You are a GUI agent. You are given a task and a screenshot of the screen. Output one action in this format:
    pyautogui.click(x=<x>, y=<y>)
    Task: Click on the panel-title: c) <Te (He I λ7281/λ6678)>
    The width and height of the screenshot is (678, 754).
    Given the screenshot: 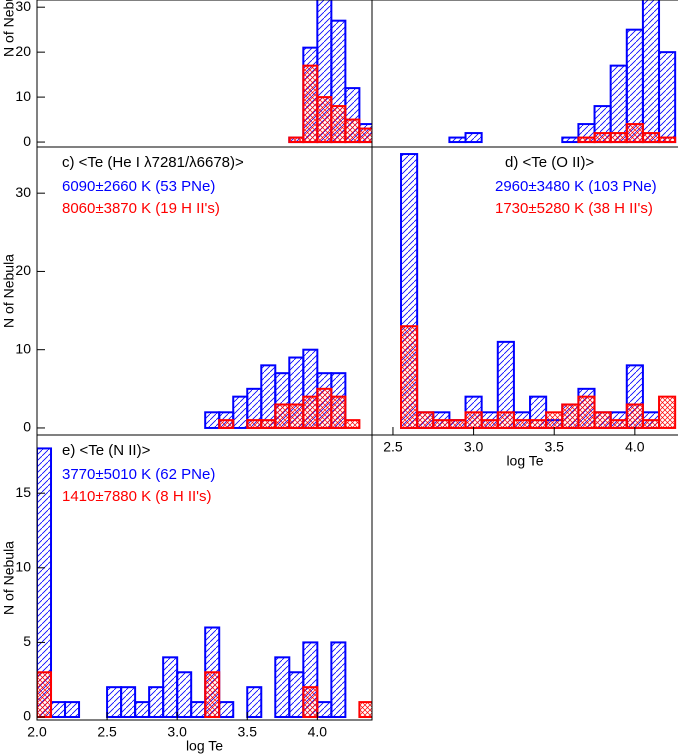 What is the action you would take?
    pyautogui.click(x=153, y=162)
    